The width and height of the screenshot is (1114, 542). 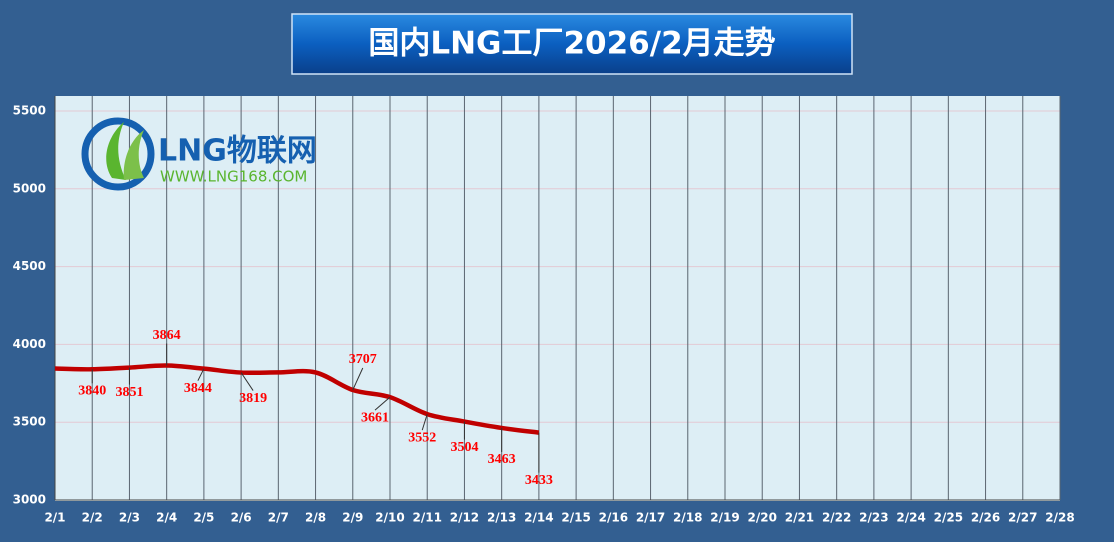 What do you see at coordinates (650, 518) in the screenshot?
I see `x-tick-label: 2/17` at bounding box center [650, 518].